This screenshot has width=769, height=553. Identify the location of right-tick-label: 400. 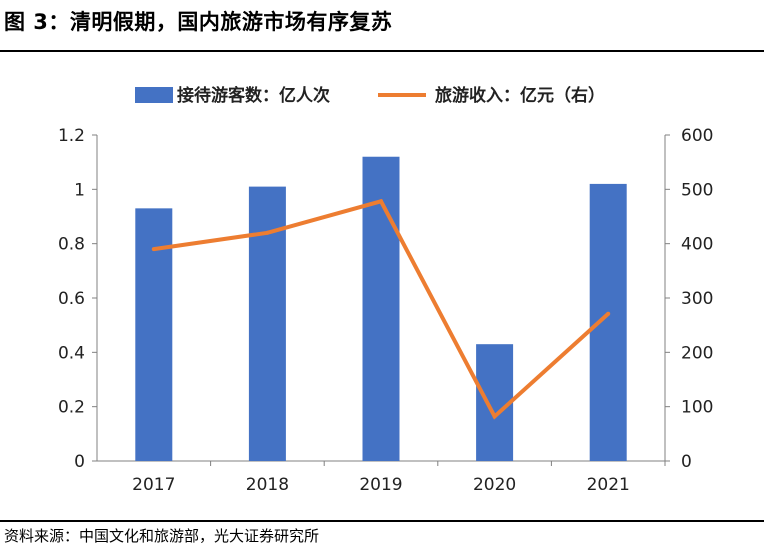
(697, 245).